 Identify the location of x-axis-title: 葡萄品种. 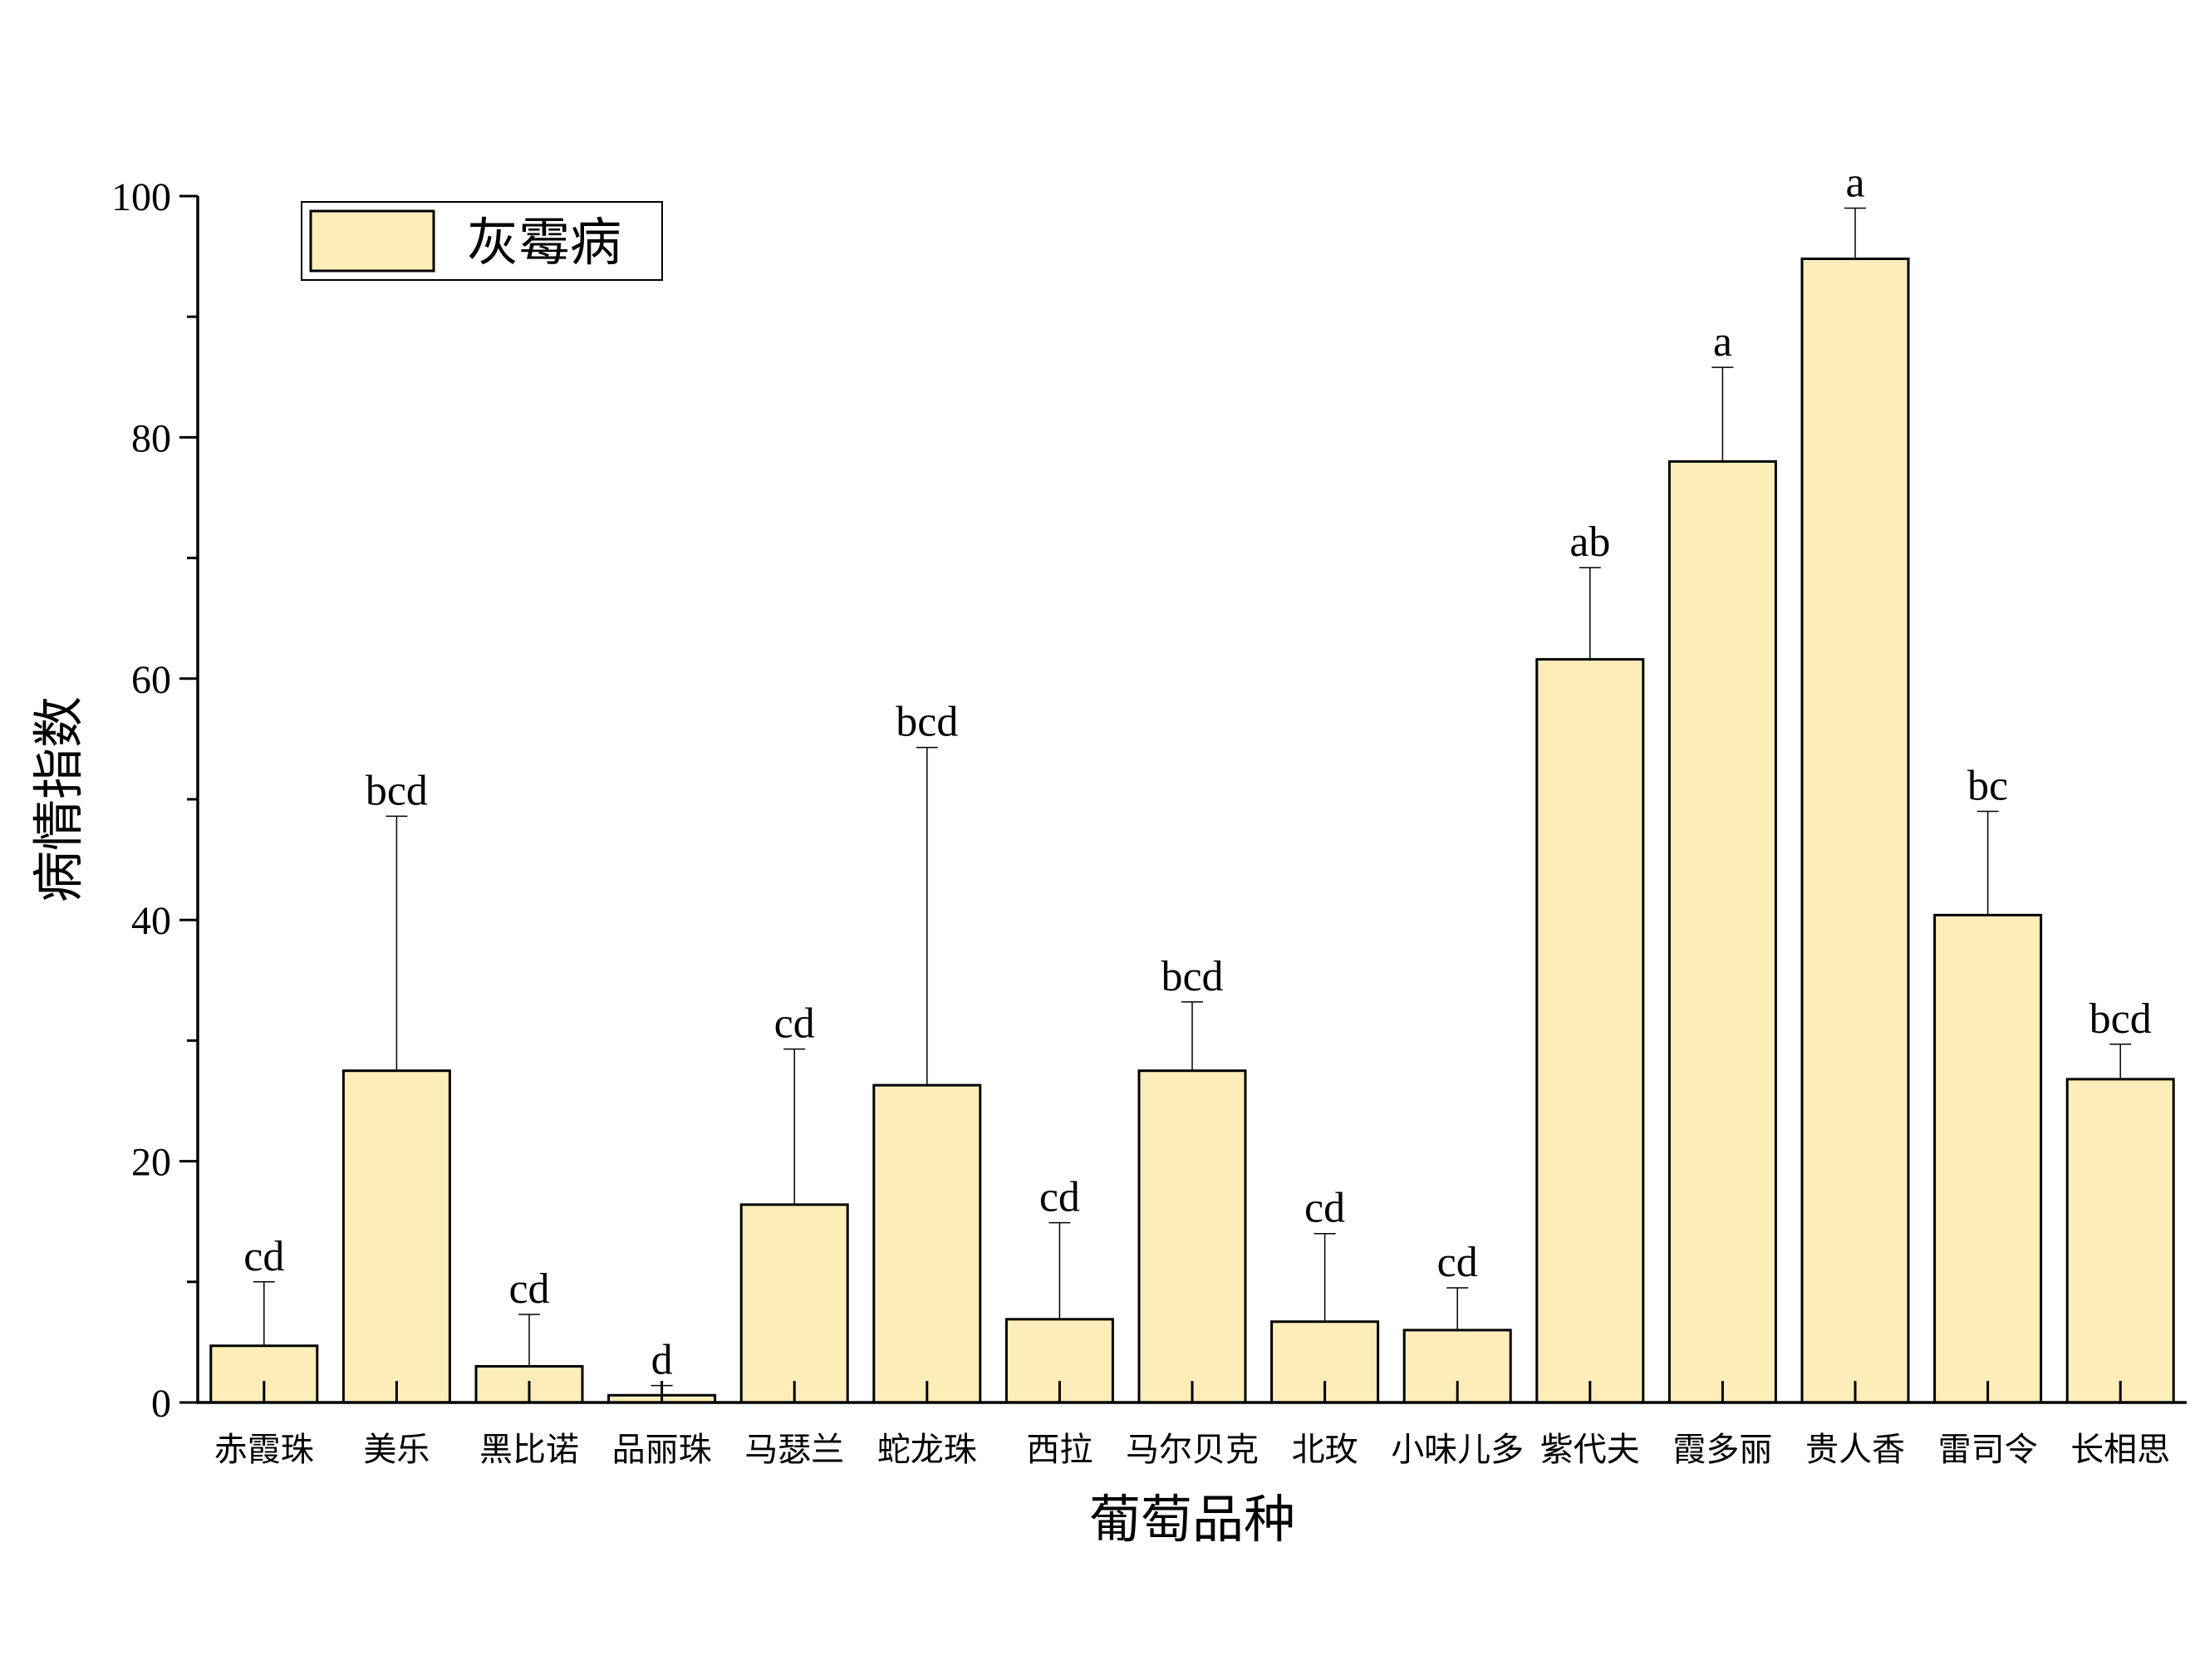
(1192, 1519).